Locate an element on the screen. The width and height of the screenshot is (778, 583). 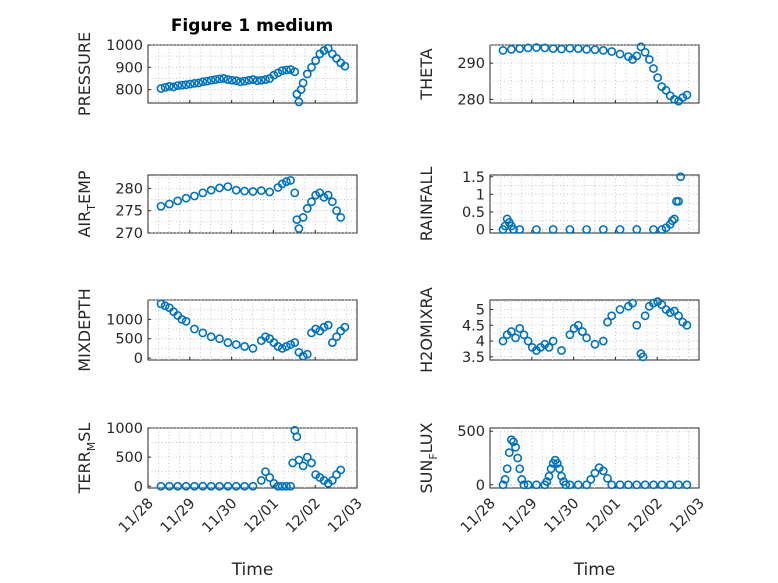
y-tick-label: 0 is located at coordinates (480, 486).